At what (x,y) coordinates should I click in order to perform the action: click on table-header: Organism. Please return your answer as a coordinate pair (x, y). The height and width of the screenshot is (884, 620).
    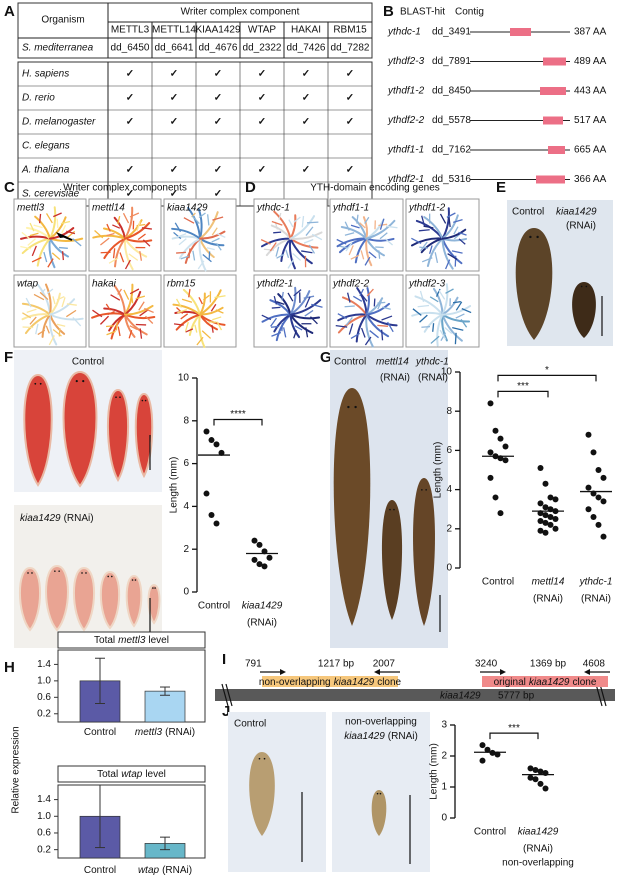
    Looking at the image, I should click on (62, 20).